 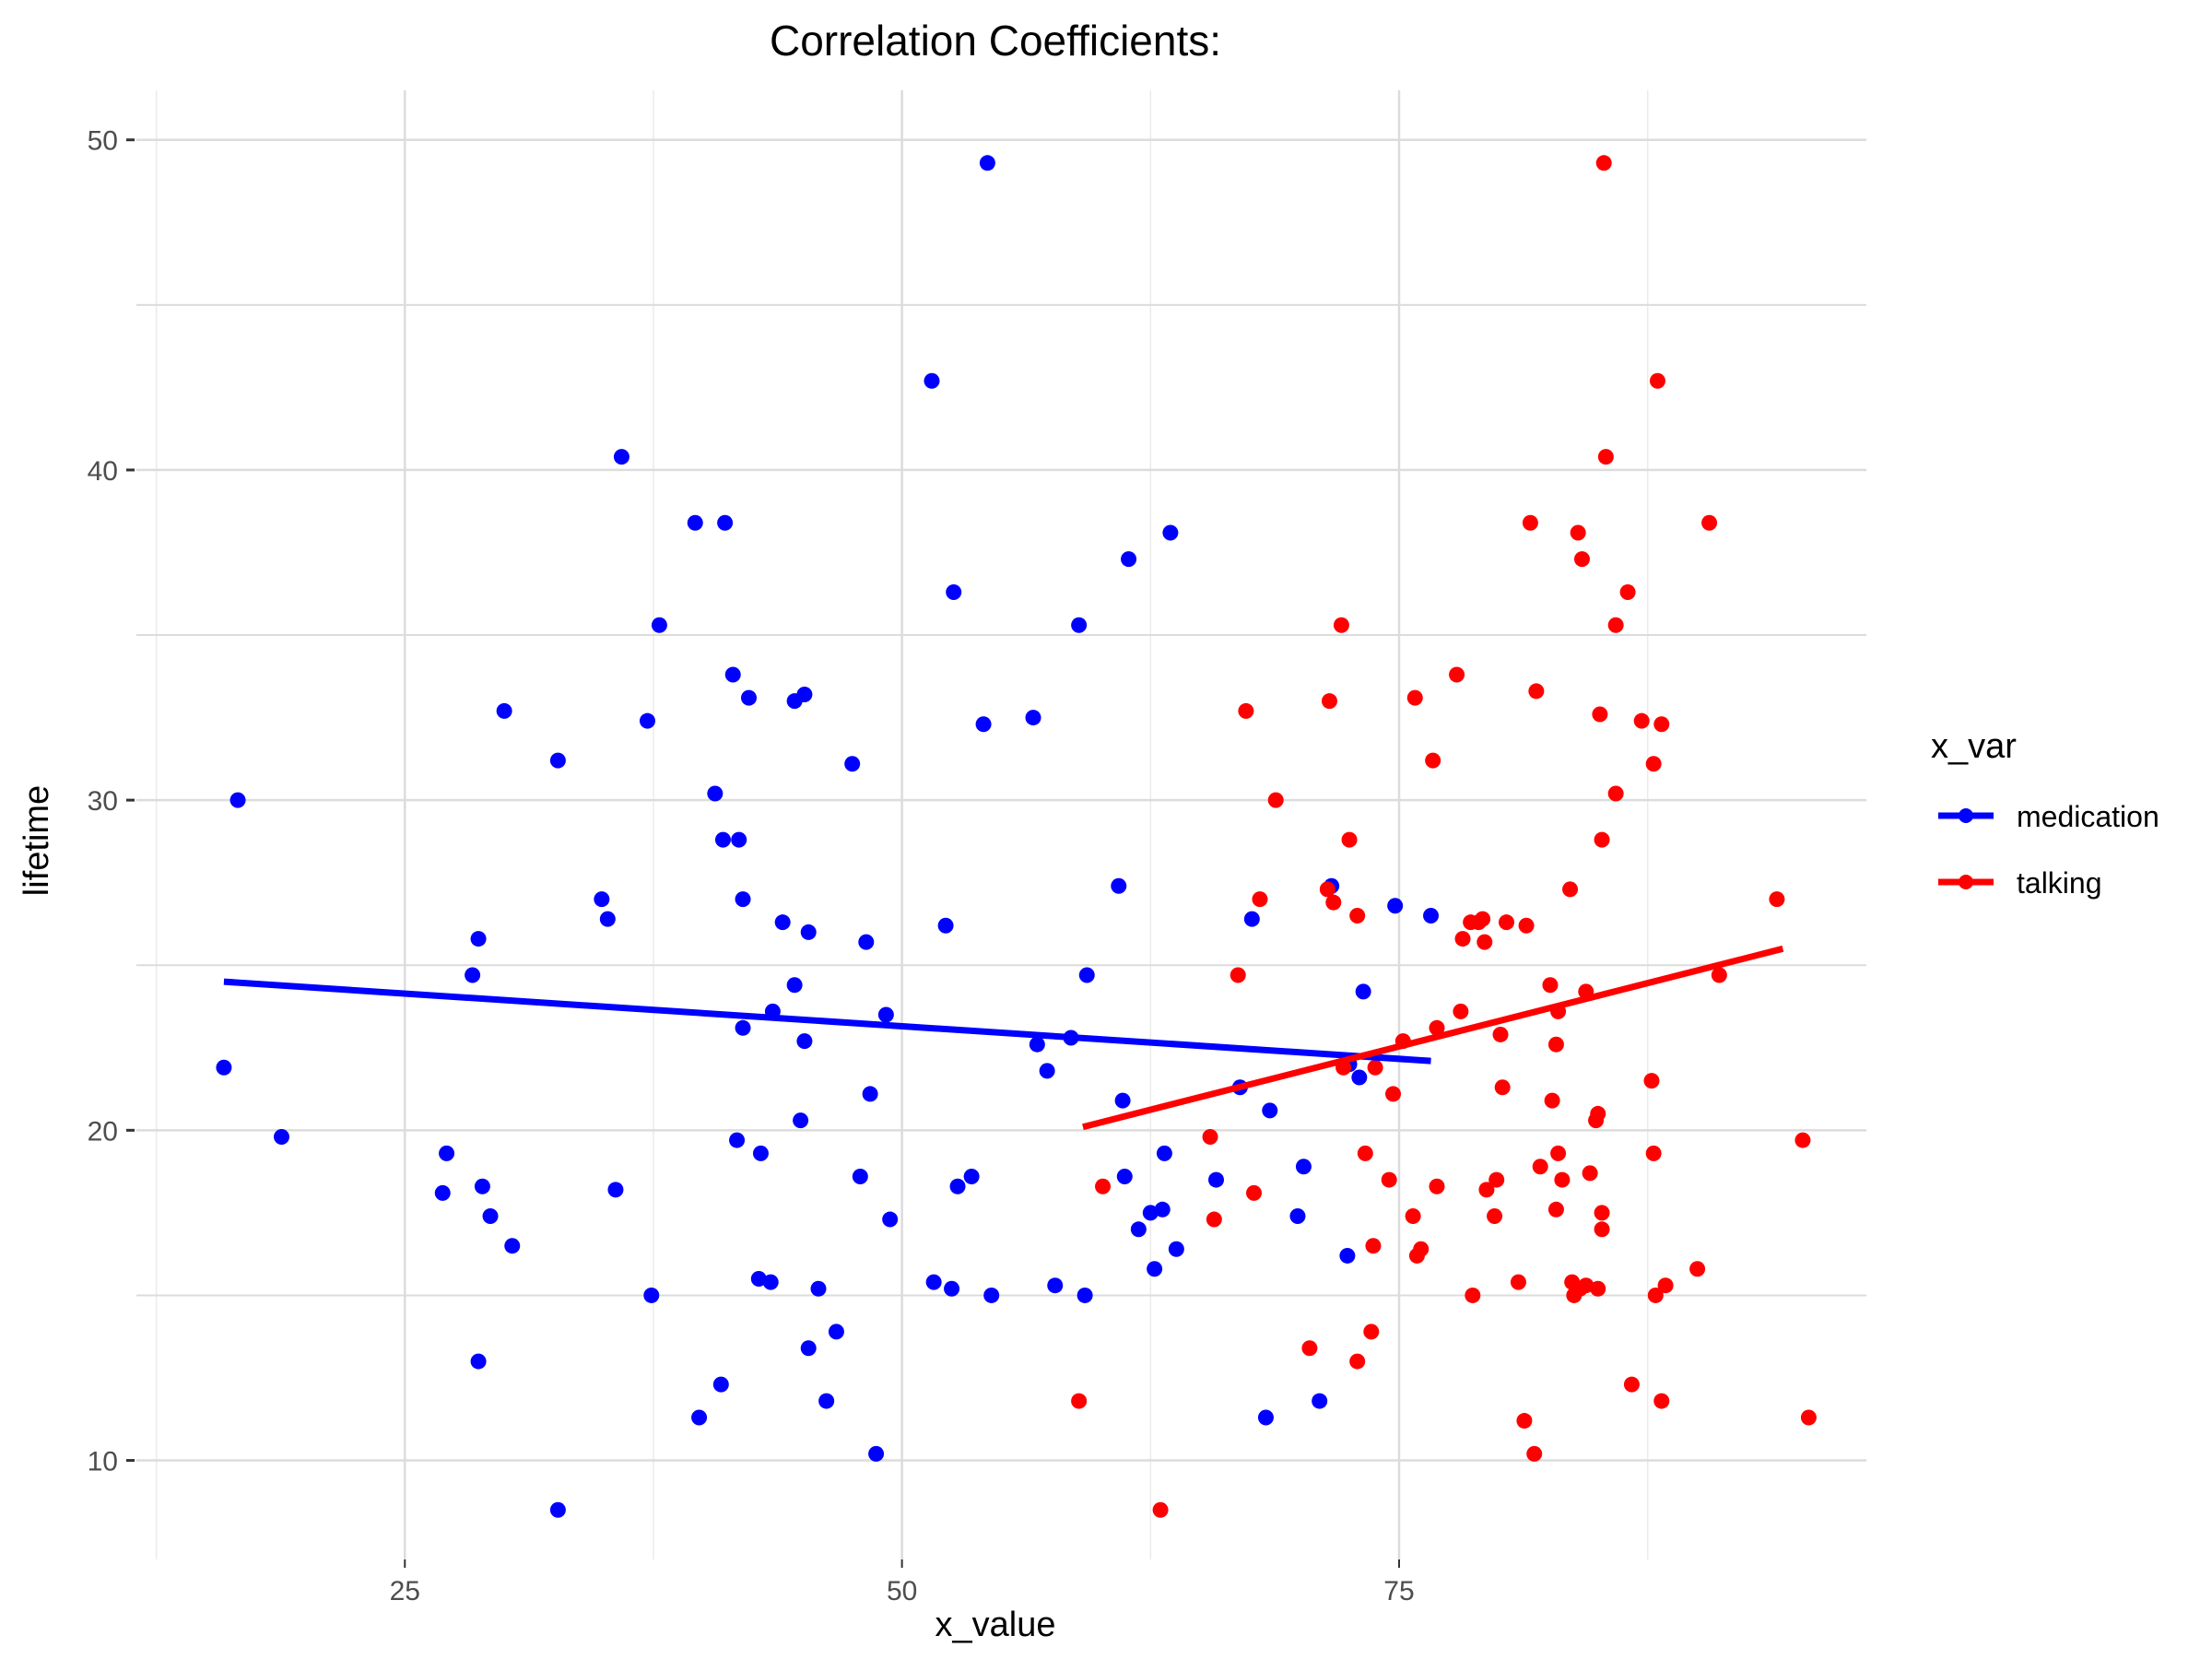 What do you see at coordinates (103, 801) in the screenshot?
I see `y-tick-label: 30` at bounding box center [103, 801].